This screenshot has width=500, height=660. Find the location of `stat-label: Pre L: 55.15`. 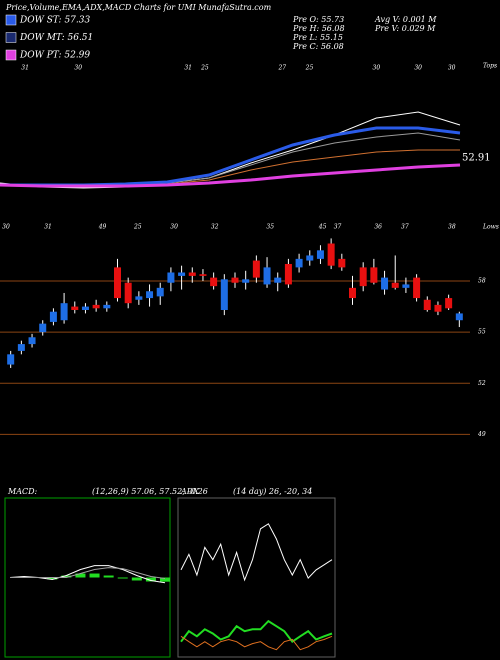

stat-label: Pre L: 55.15 is located at coordinates (317, 37).